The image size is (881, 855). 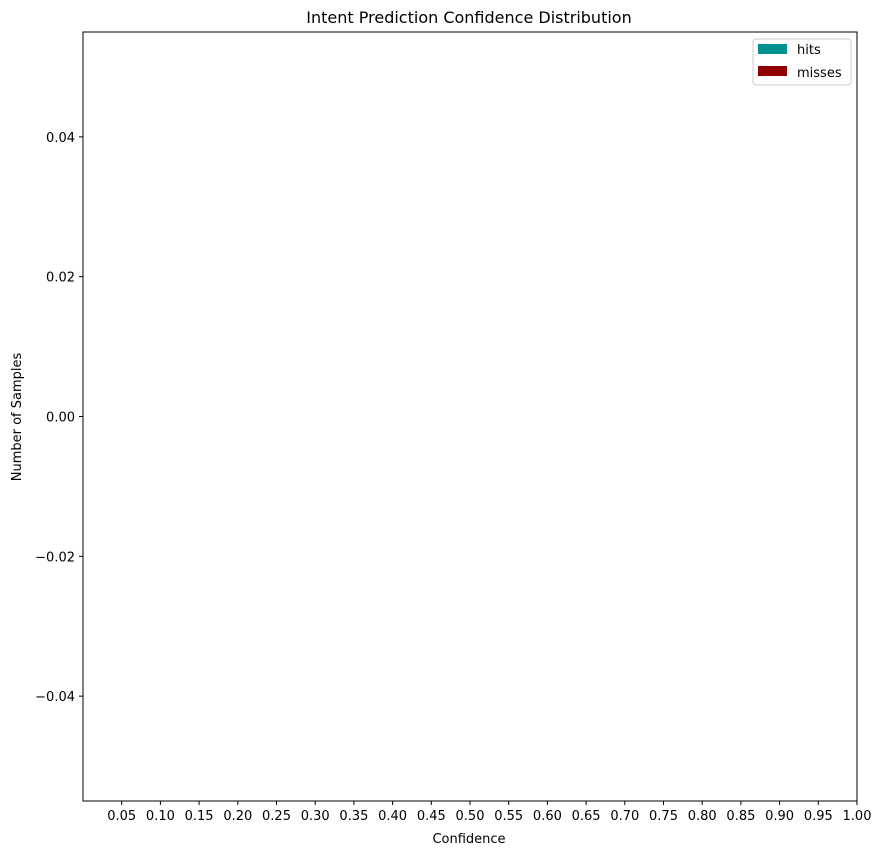 What do you see at coordinates (663, 816) in the screenshot?
I see `x-tick-label: 0.75` at bounding box center [663, 816].